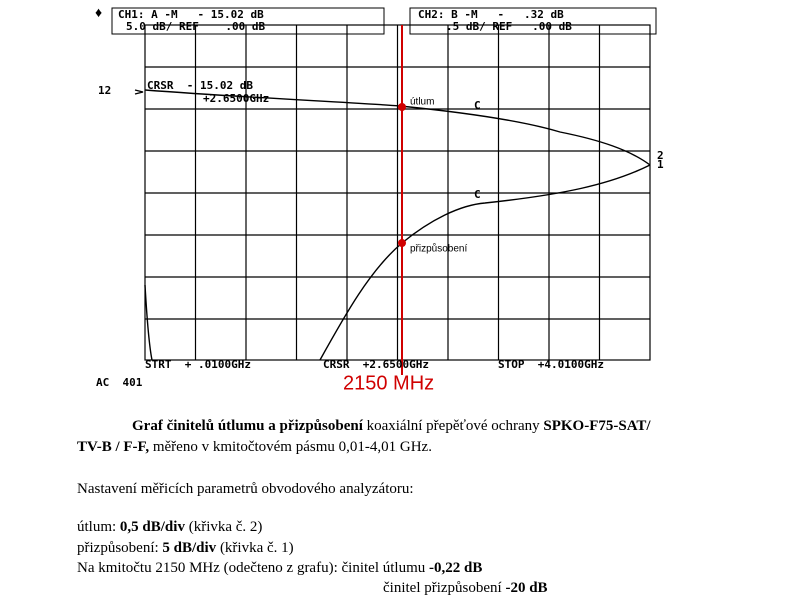  What do you see at coordinates (597, 426) in the screenshot?
I see `text: SPKO-F75-SAT/` at bounding box center [597, 426].